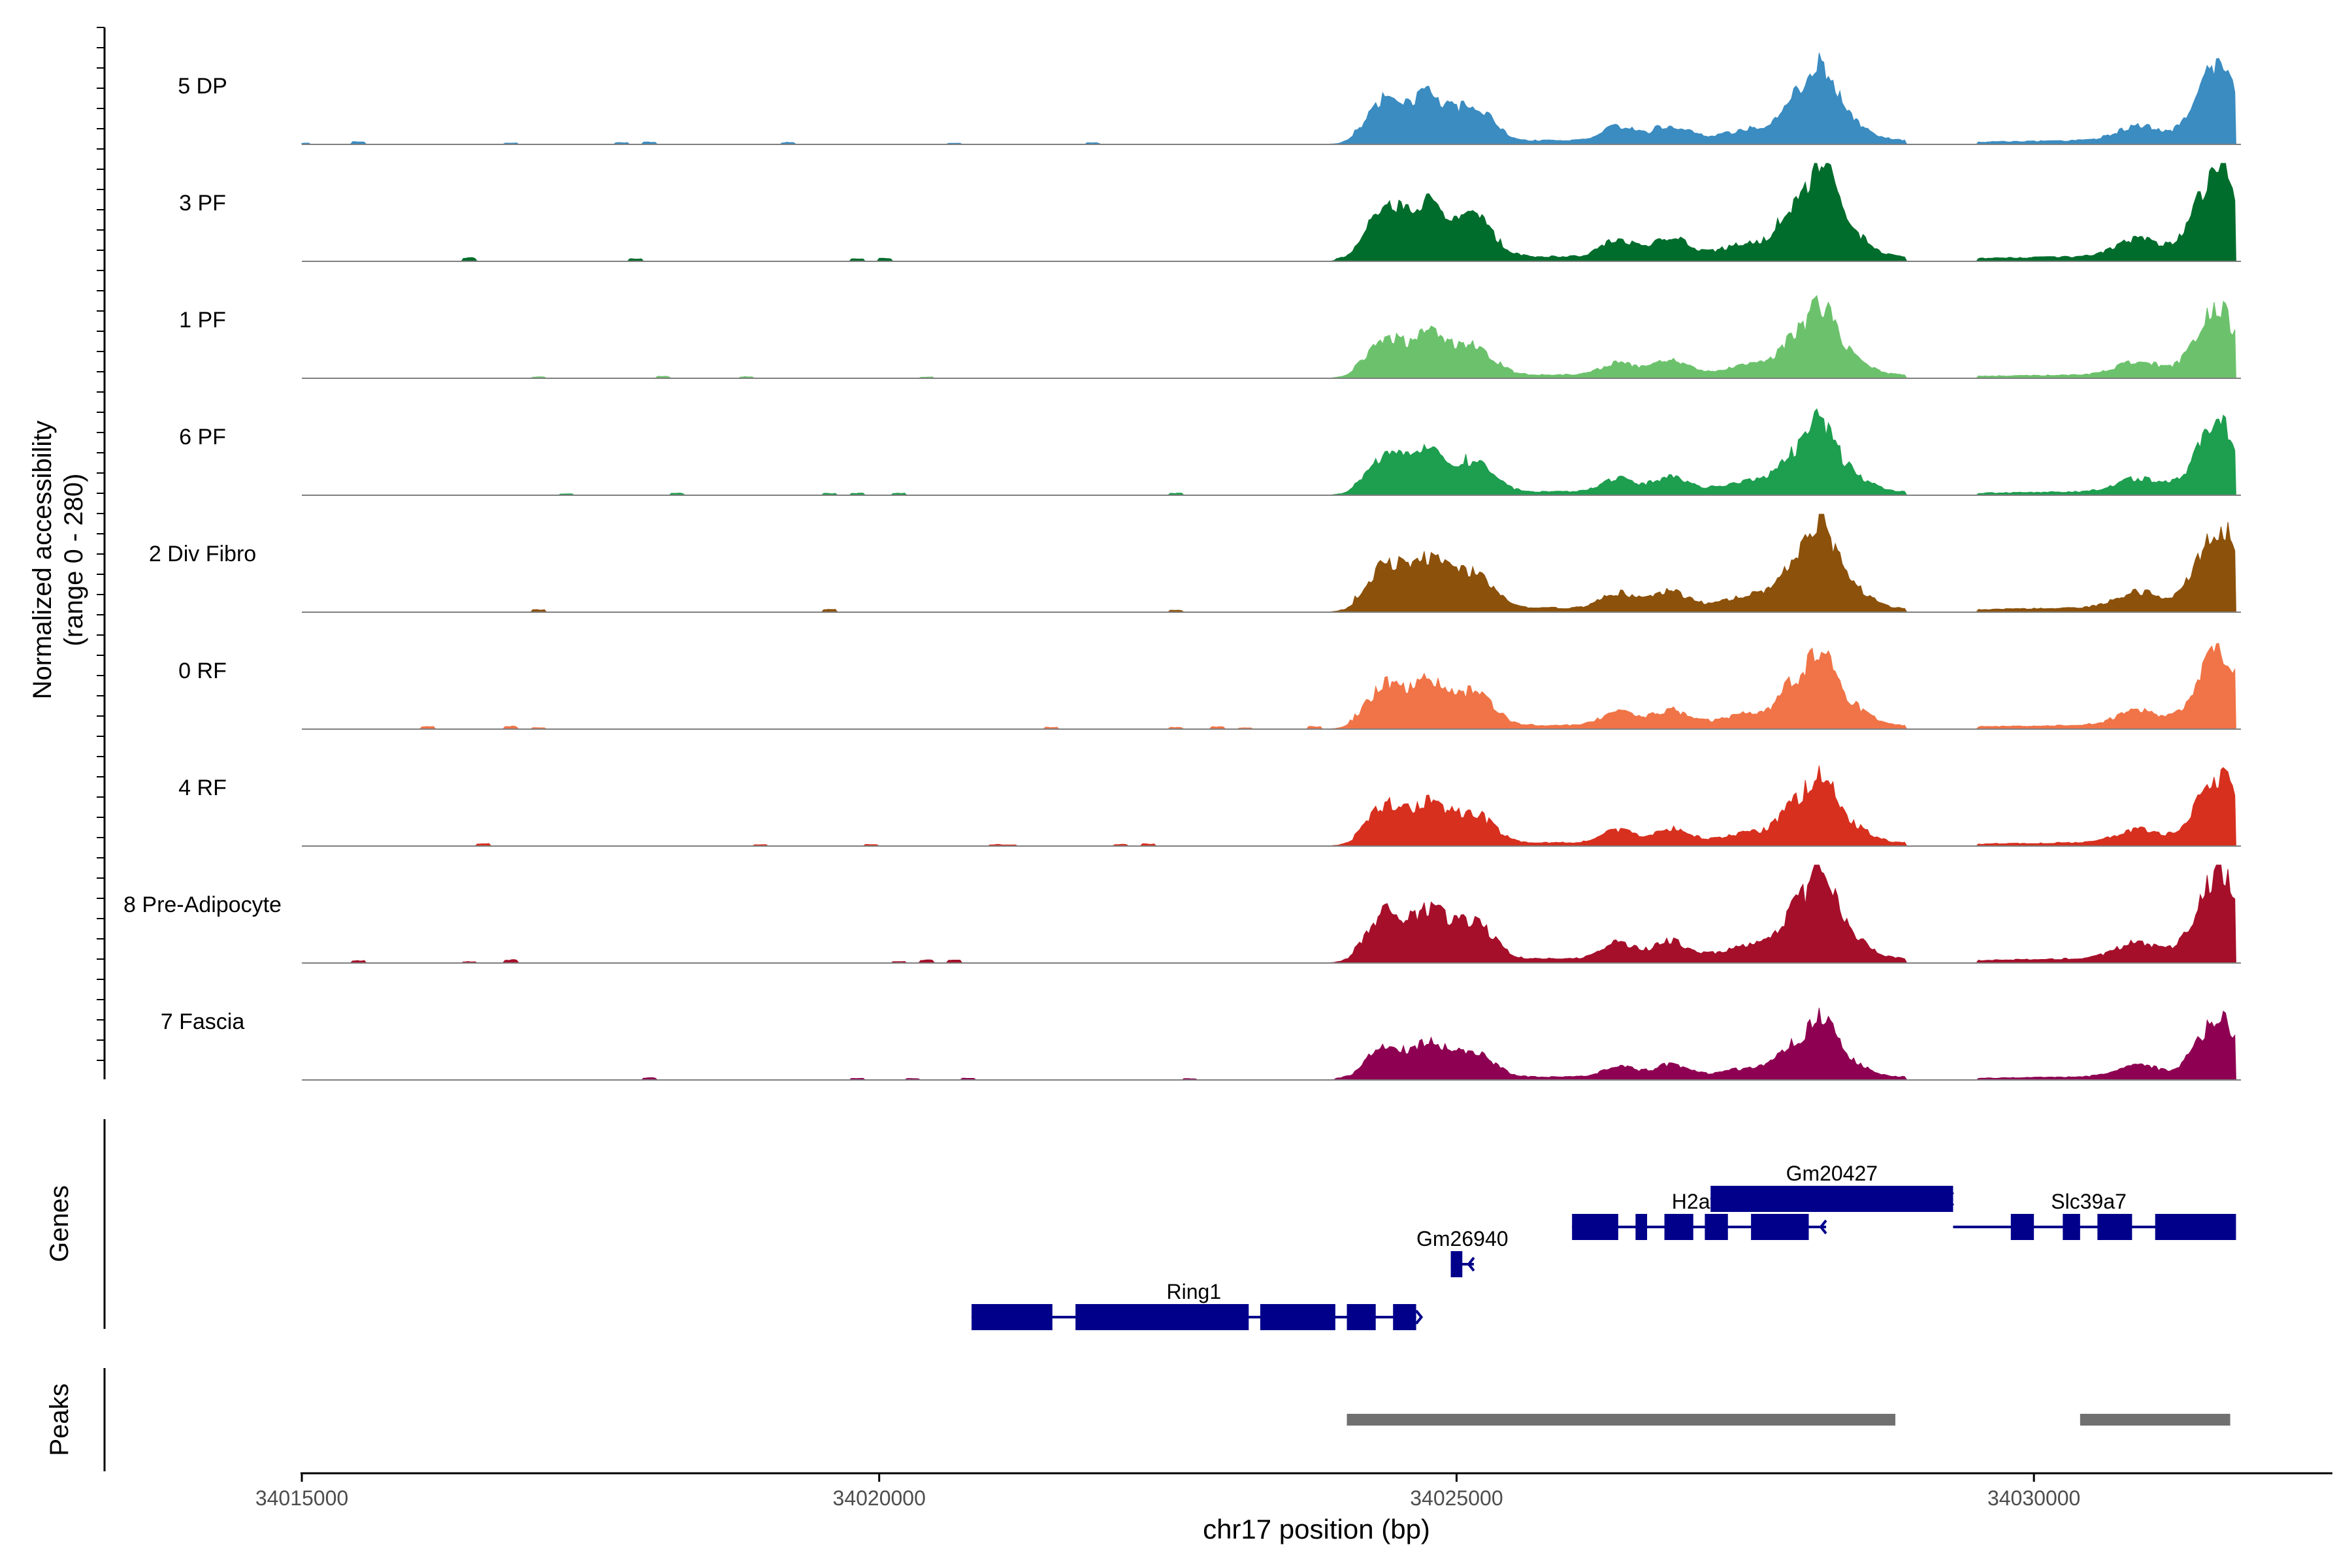 This screenshot has height=1568, width=2352. I want to click on gene-gm20427: Gm20427, so click(1832, 1187).